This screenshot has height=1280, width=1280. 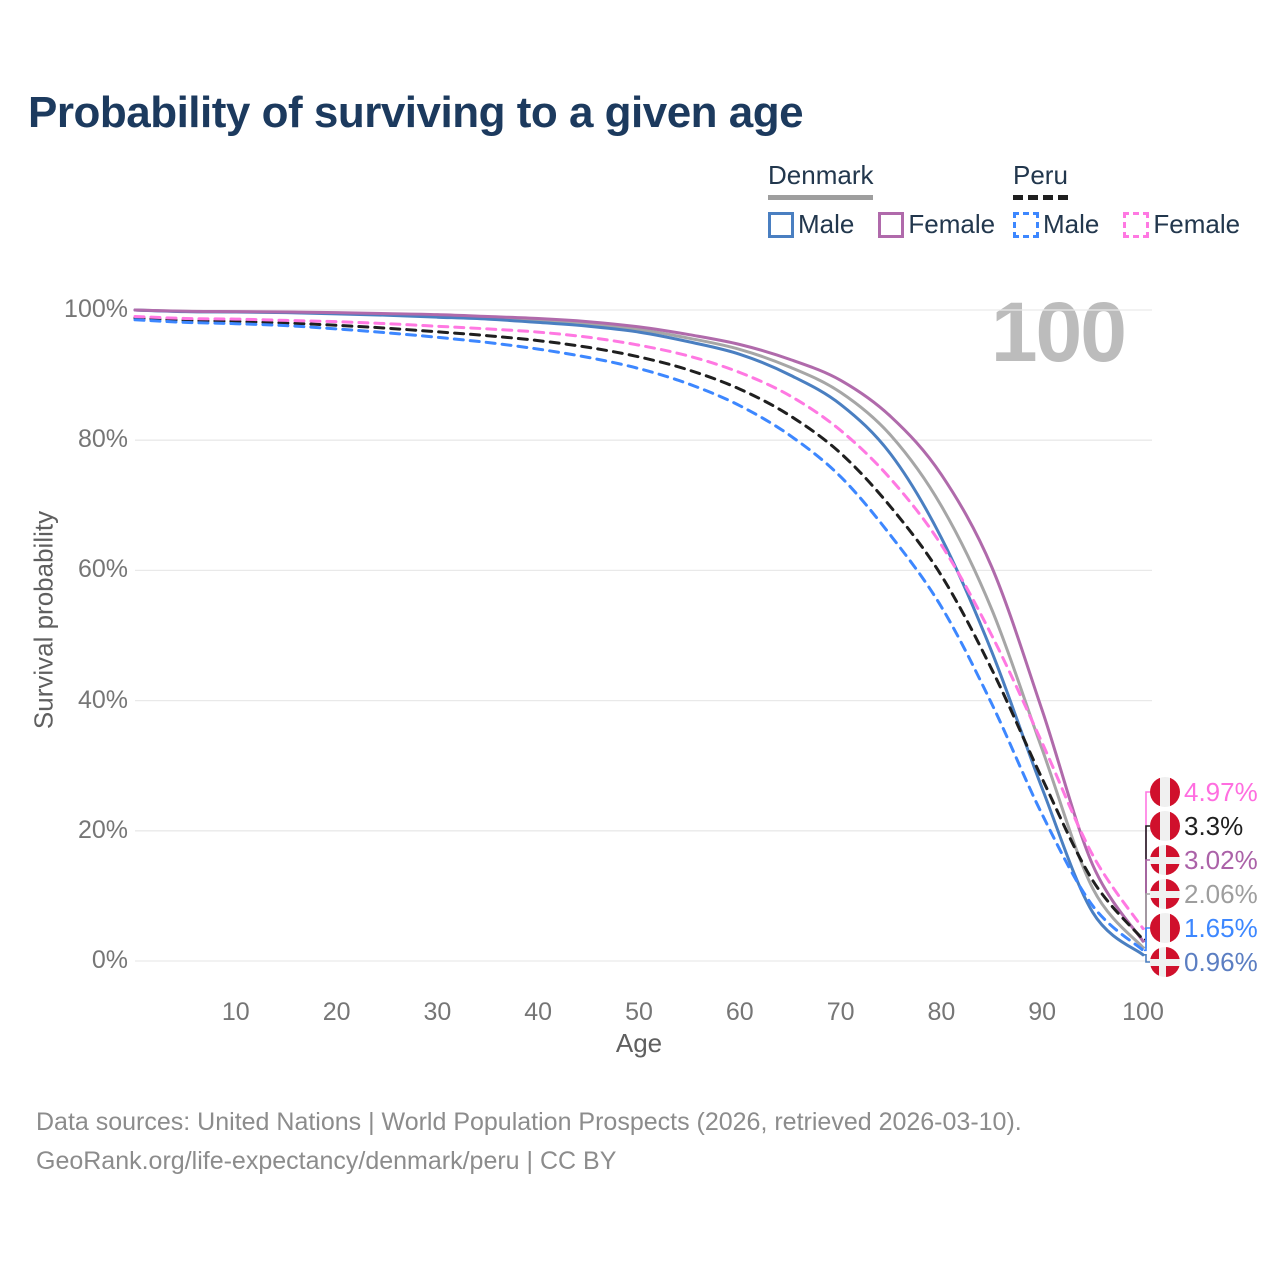 What do you see at coordinates (1042, 1012) in the screenshot?
I see `x-tick-label-90: 90` at bounding box center [1042, 1012].